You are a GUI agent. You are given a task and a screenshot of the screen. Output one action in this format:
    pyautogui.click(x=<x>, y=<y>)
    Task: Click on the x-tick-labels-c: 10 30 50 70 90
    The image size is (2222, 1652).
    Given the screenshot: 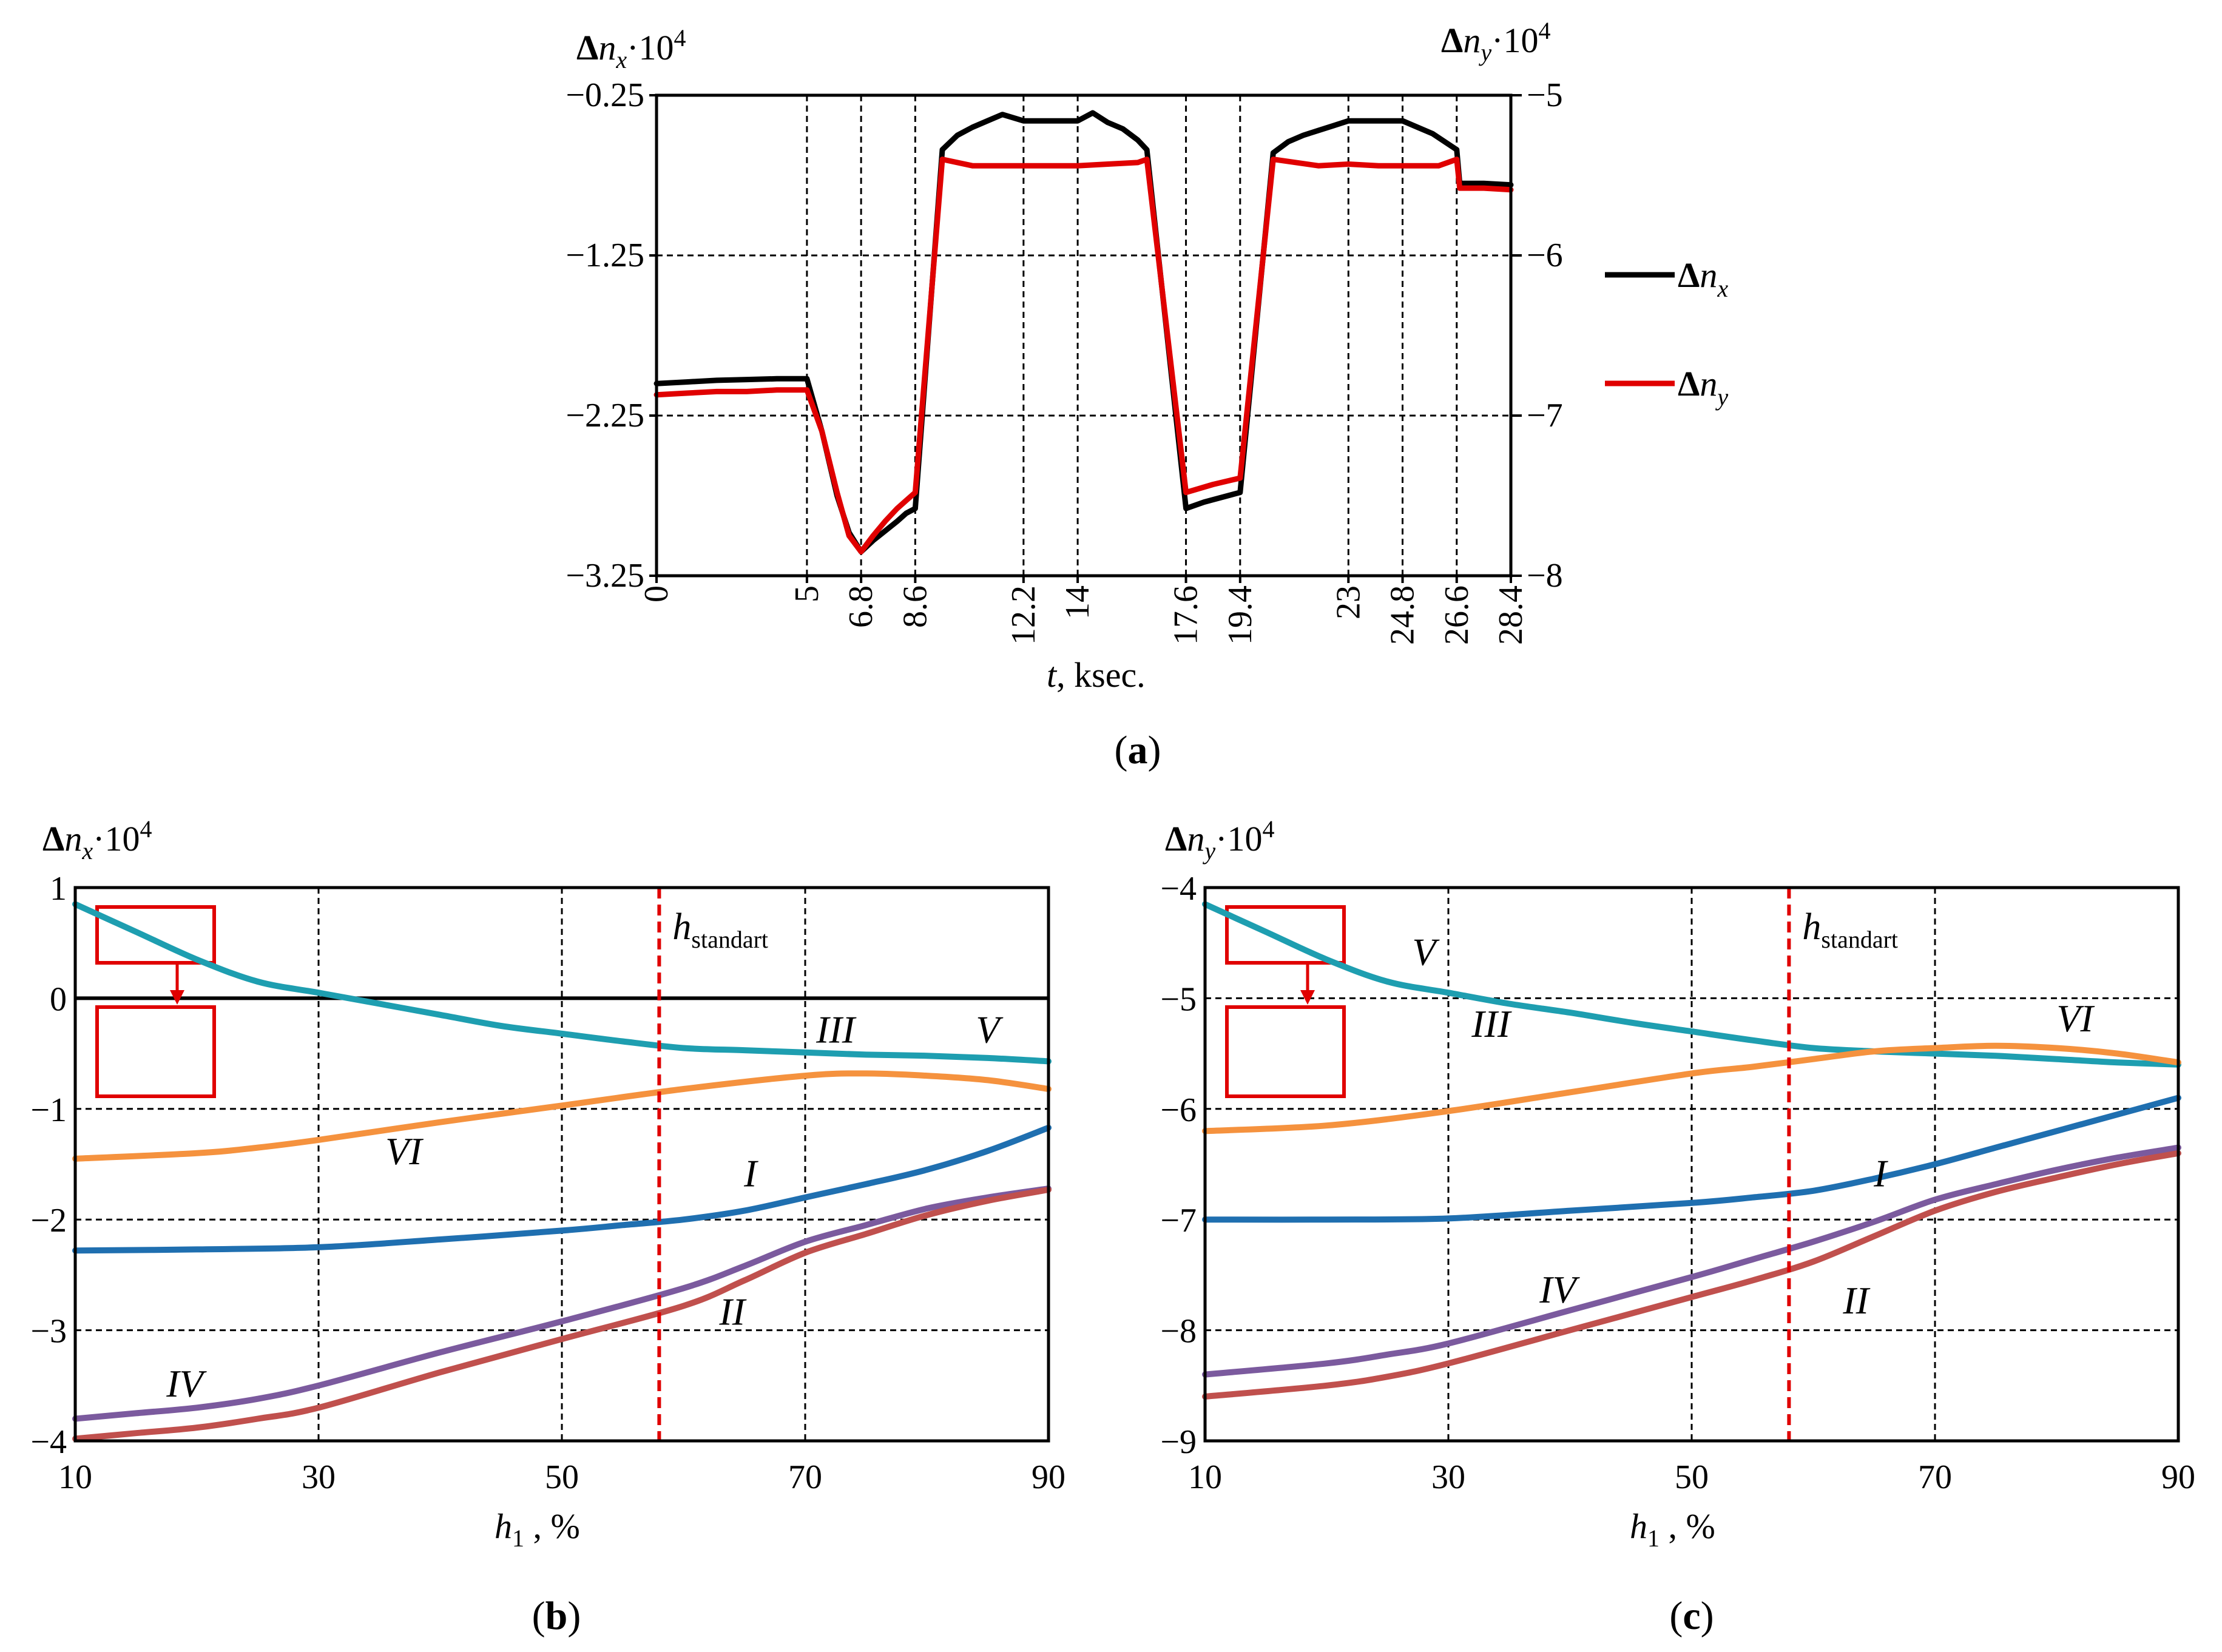 What is the action you would take?
    pyautogui.click(x=1691, y=1477)
    